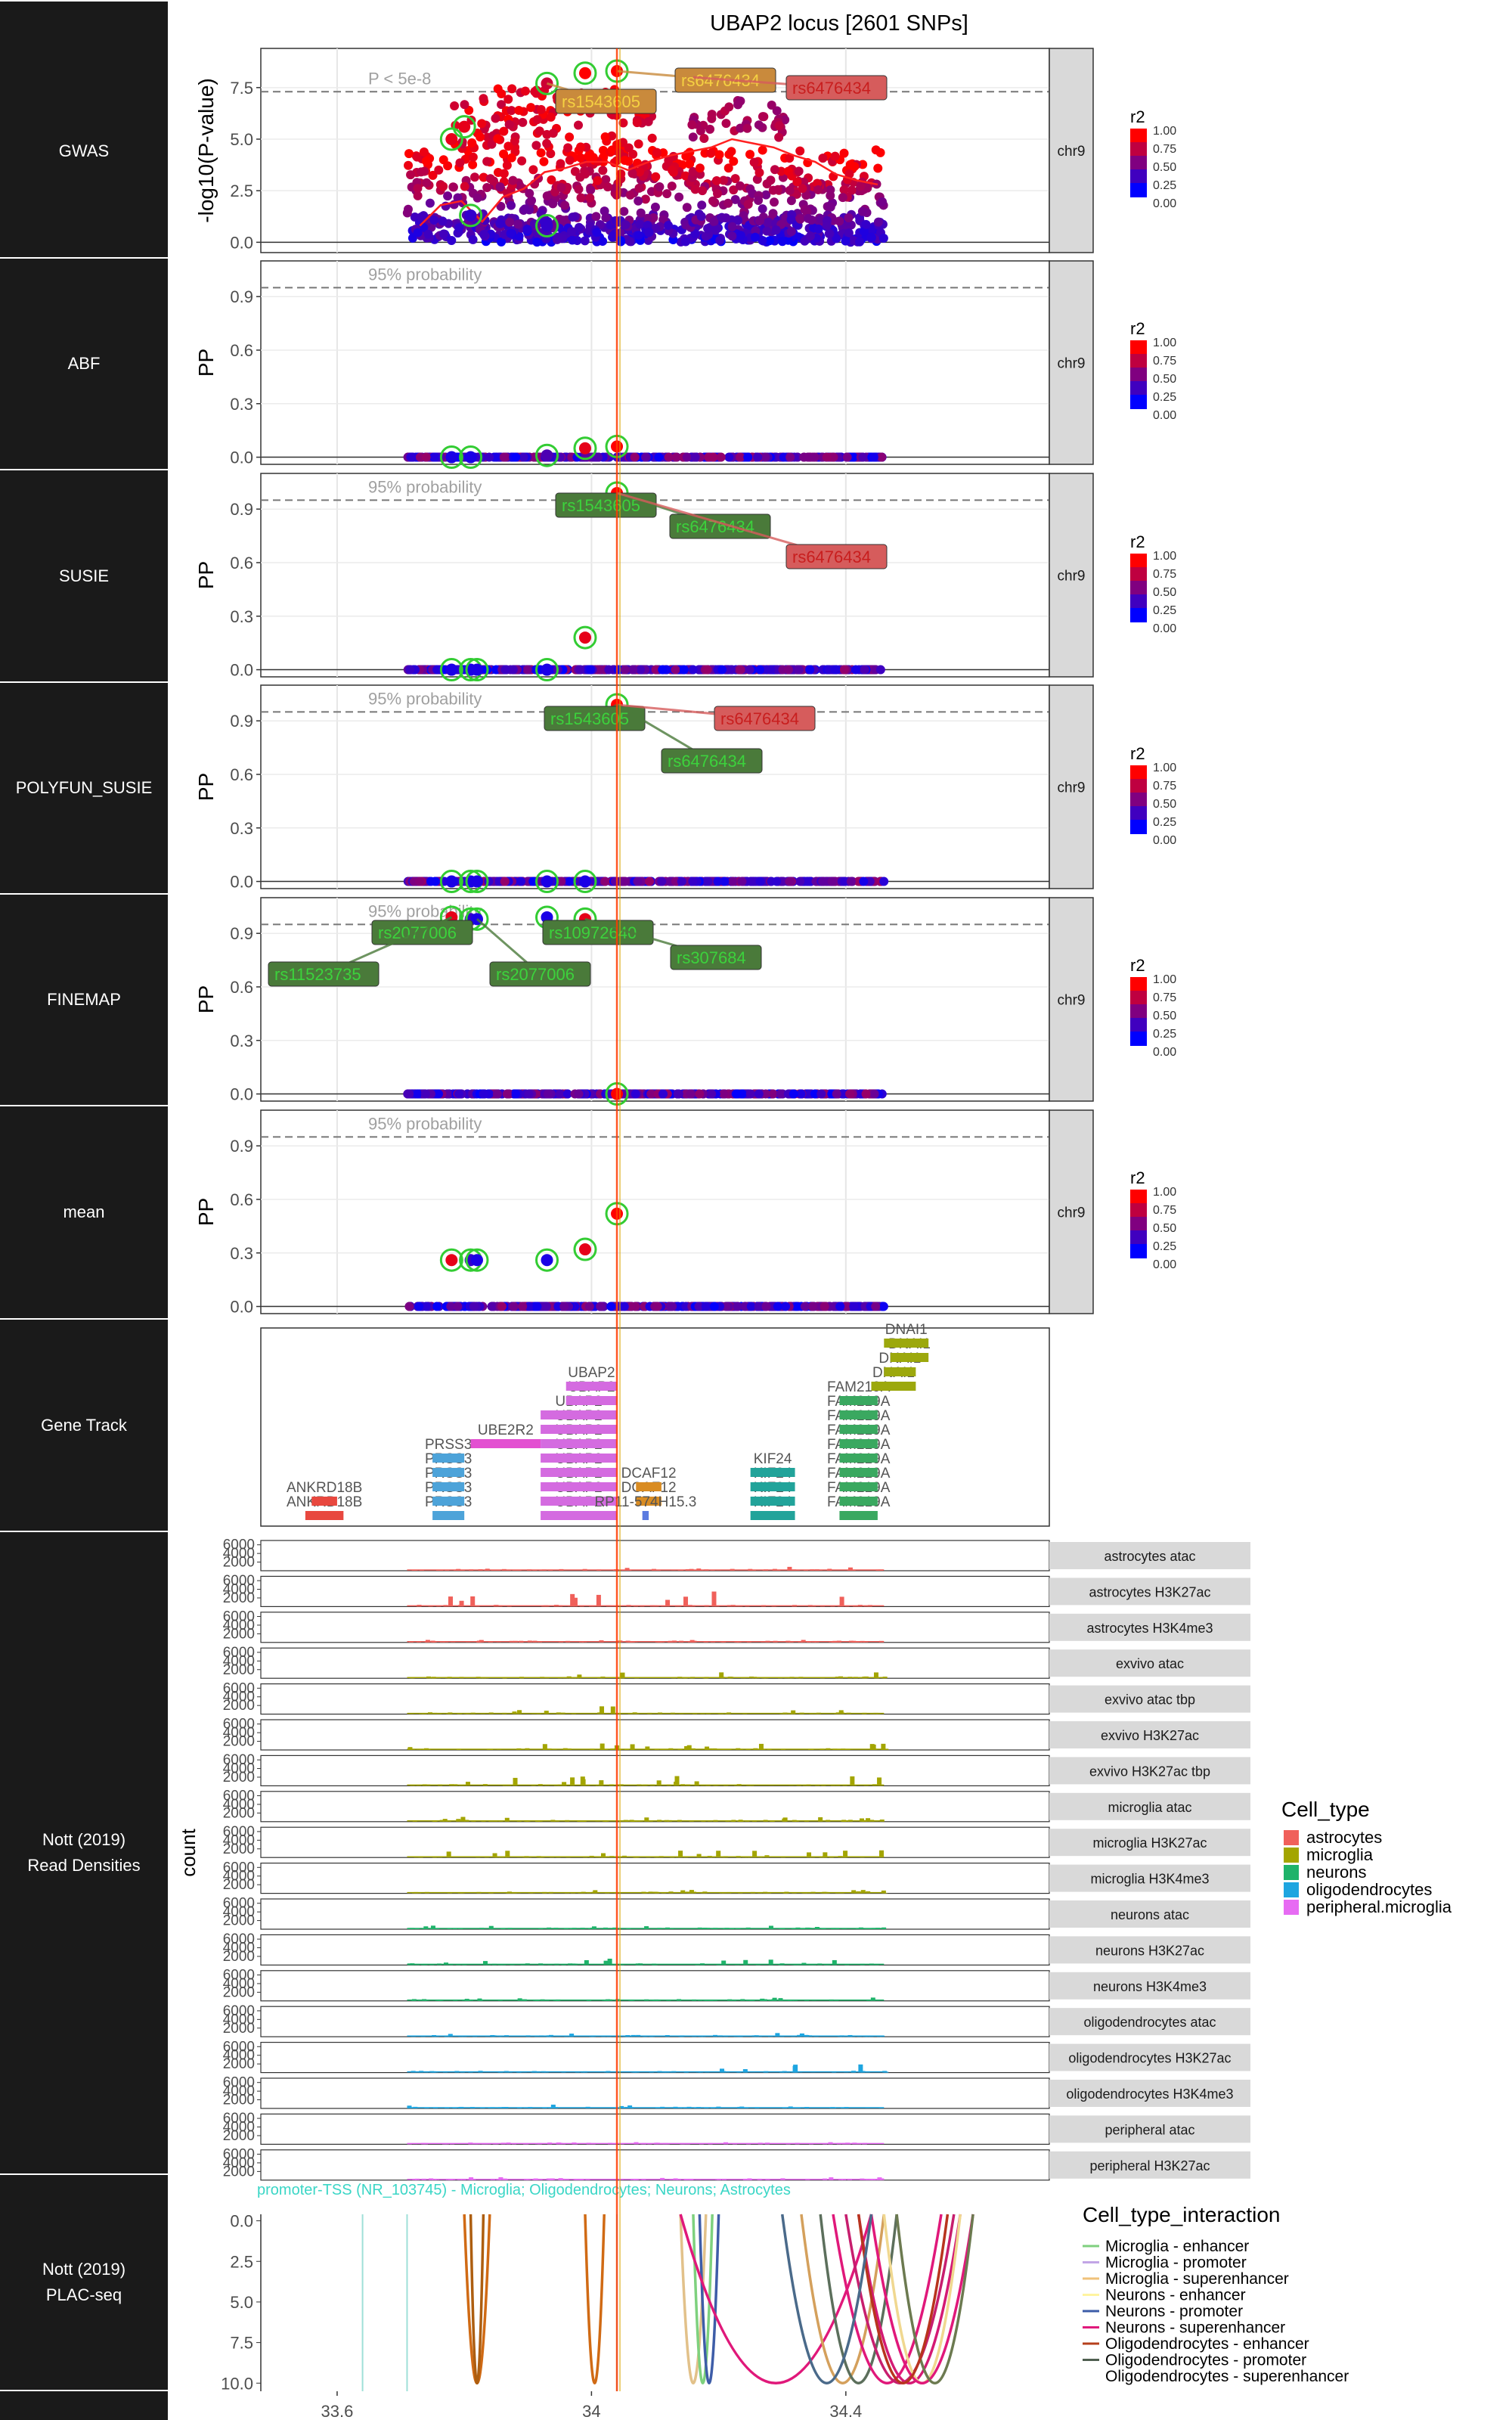 This screenshot has width=1512, height=2420. What do you see at coordinates (601, 101) in the screenshot?
I see `label-text: rs1543605` at bounding box center [601, 101].